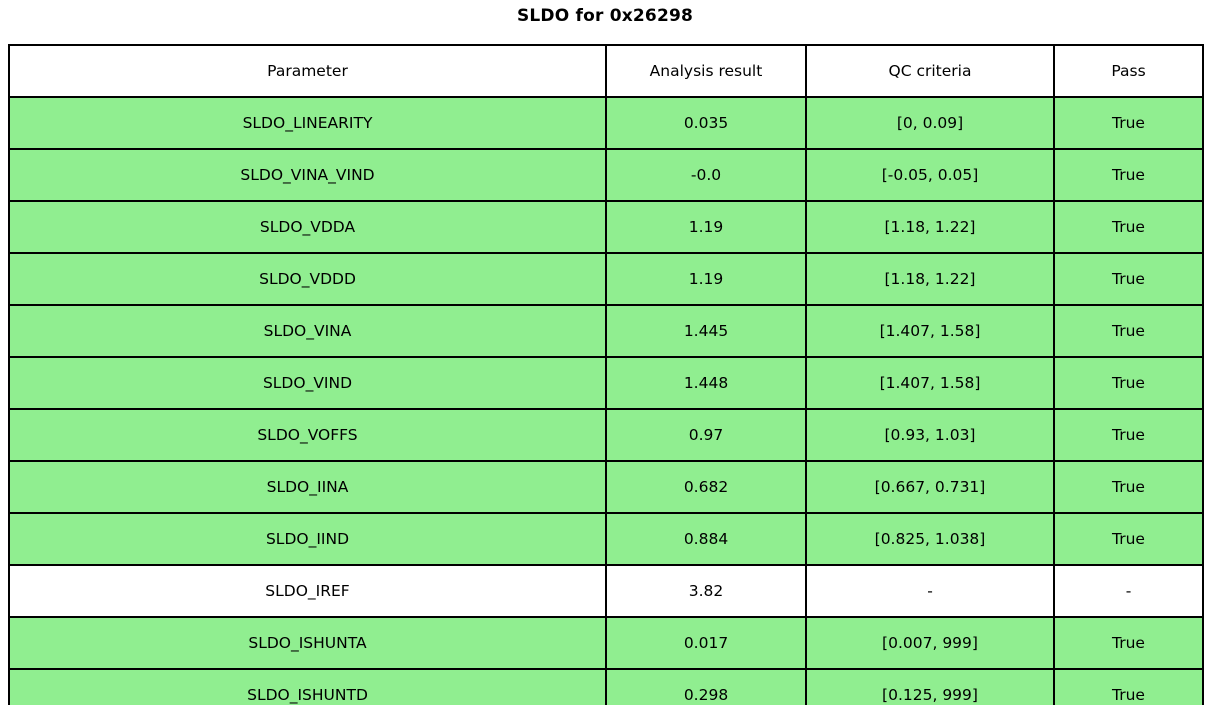 The height and width of the screenshot is (705, 1210). Describe the element at coordinates (307, 686) in the screenshot. I see `param-cell: SLDO_ISHUNTD` at that location.